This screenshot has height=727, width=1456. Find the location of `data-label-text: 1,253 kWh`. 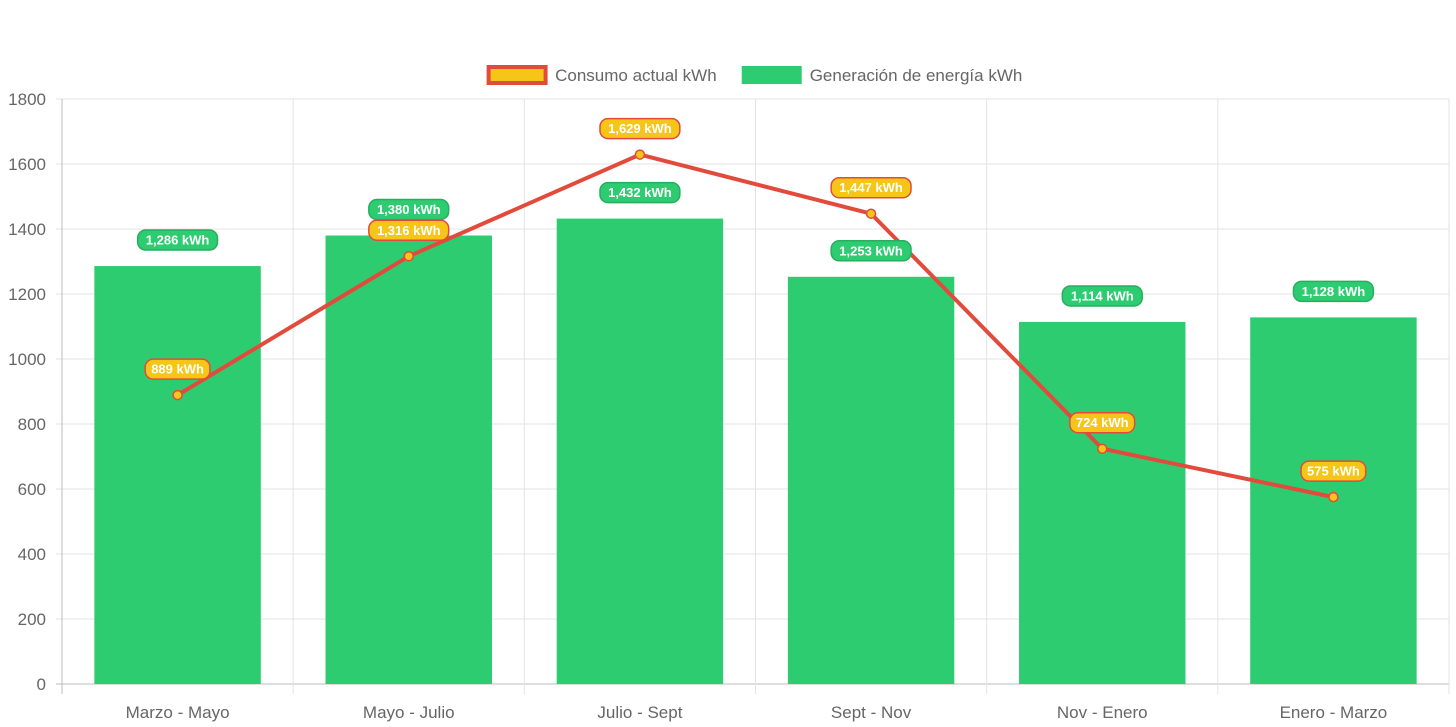

data-label-text: 1,253 kWh is located at coordinates (871, 250).